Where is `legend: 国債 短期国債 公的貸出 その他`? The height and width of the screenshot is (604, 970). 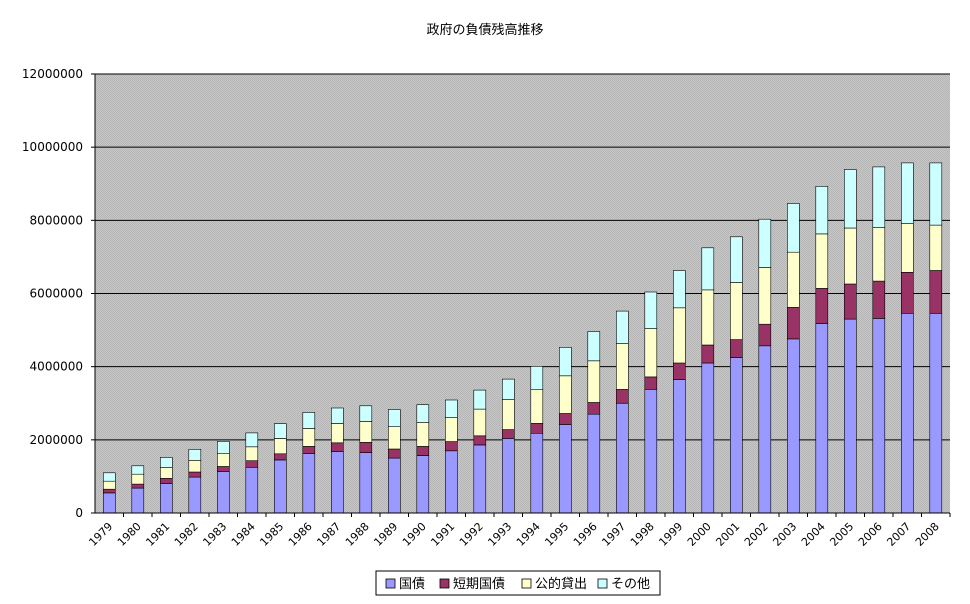
legend: 国債 短期国債 公的貸出 その他 is located at coordinates (518, 583).